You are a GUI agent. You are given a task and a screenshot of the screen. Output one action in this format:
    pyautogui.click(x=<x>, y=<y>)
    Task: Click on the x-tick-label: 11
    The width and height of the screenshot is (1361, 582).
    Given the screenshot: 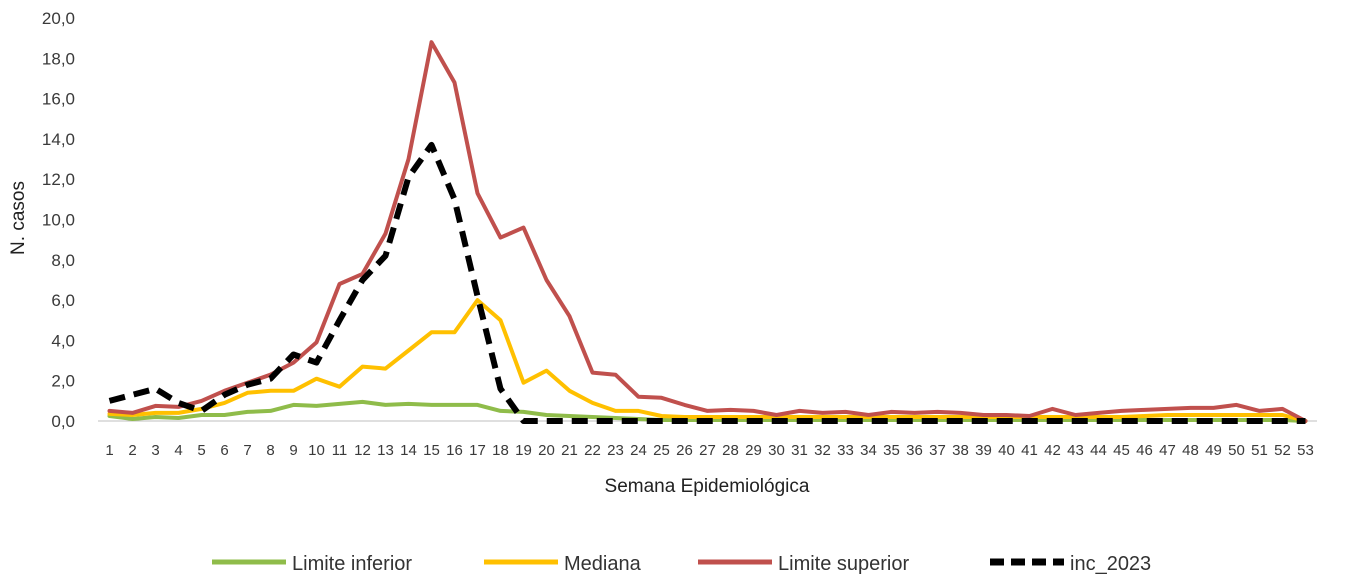 What is the action you would take?
    pyautogui.click(x=340, y=450)
    